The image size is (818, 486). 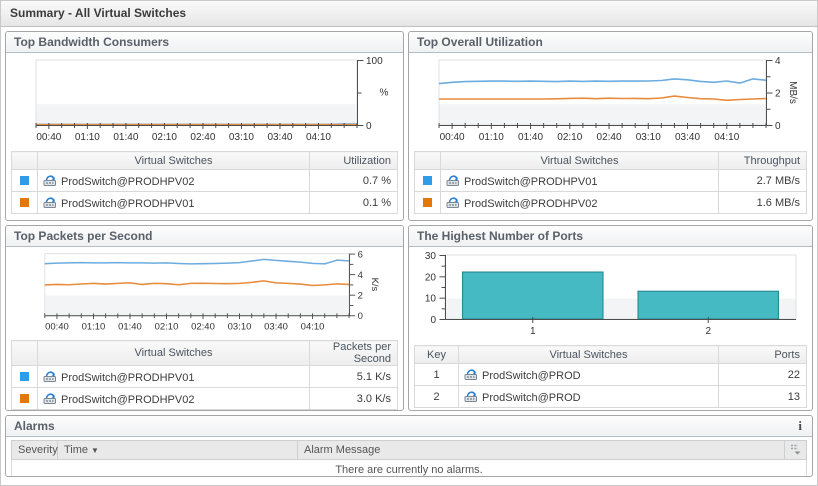 I want to click on virtual-switch-name: ProdSwitch@PRODHPV01, so click(x=128, y=203).